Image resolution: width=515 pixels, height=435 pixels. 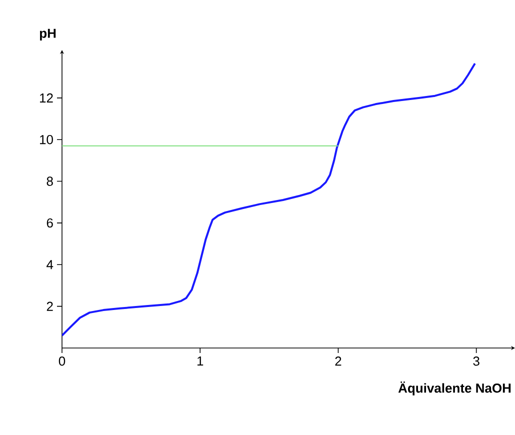 I want to click on y-axis-title: pH, so click(x=48, y=34).